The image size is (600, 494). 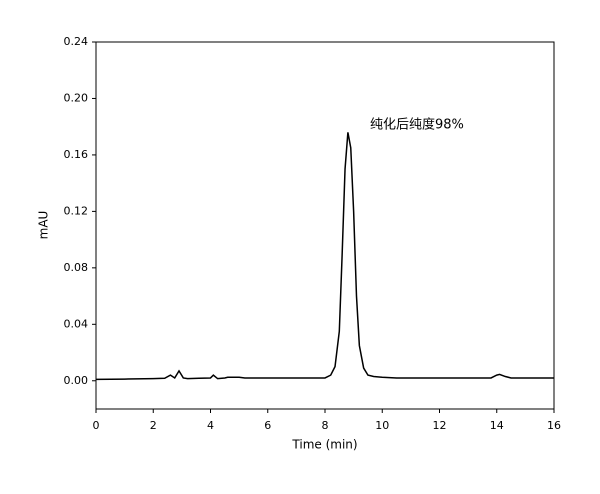 What do you see at coordinates (76, 97) in the screenshot?
I see `y-tick-label: 0.20` at bounding box center [76, 97].